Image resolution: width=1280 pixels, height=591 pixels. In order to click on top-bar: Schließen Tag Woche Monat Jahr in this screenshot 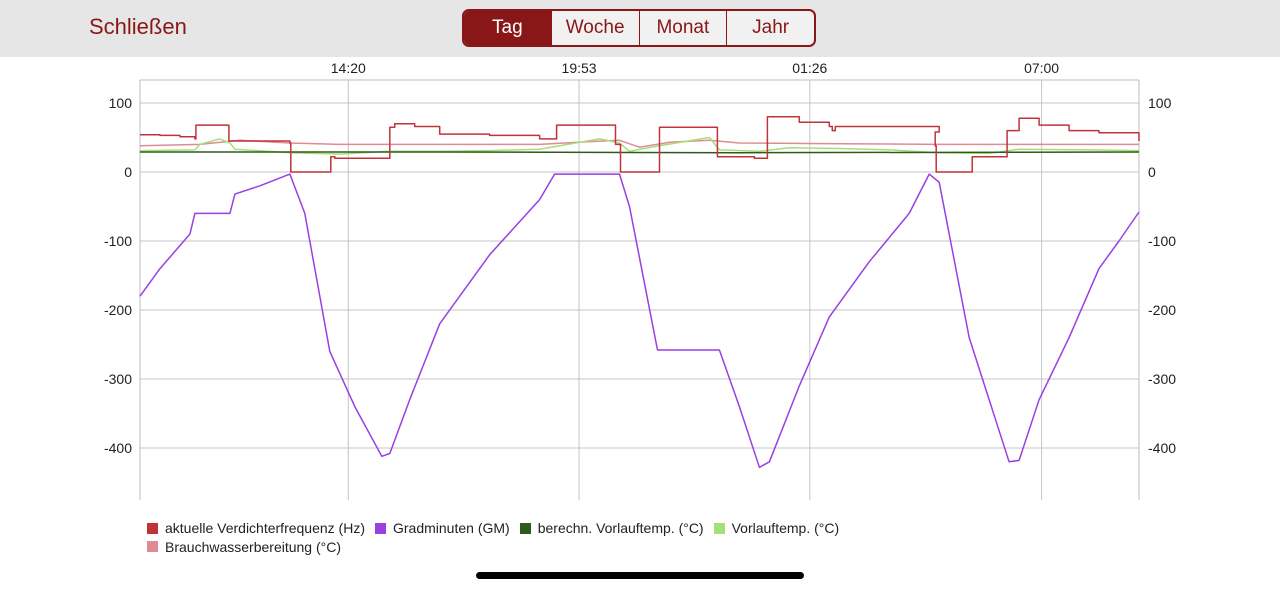, I will do `click(640, 28)`.